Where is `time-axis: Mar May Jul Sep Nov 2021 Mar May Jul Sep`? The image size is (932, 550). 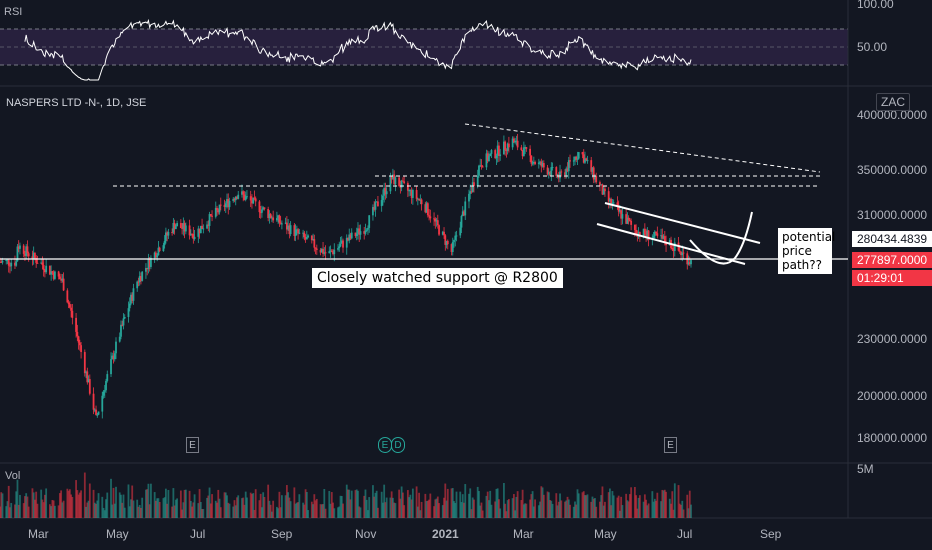 time-axis: Mar May Jul Sep Nov 2021 Mar May Jul Sep is located at coordinates (405, 534).